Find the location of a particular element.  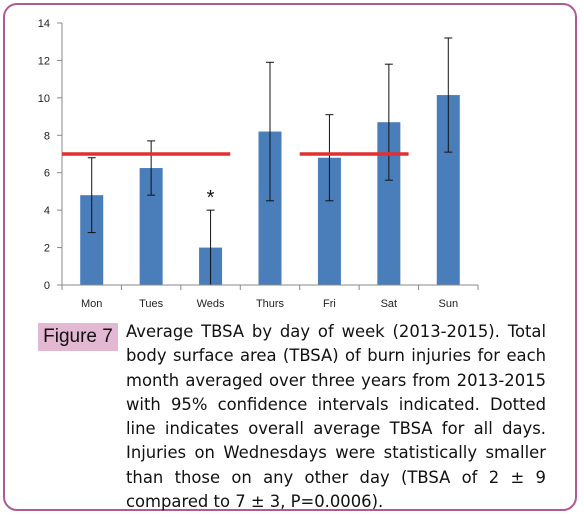

x-tick-label: Tues is located at coordinates (151, 304).